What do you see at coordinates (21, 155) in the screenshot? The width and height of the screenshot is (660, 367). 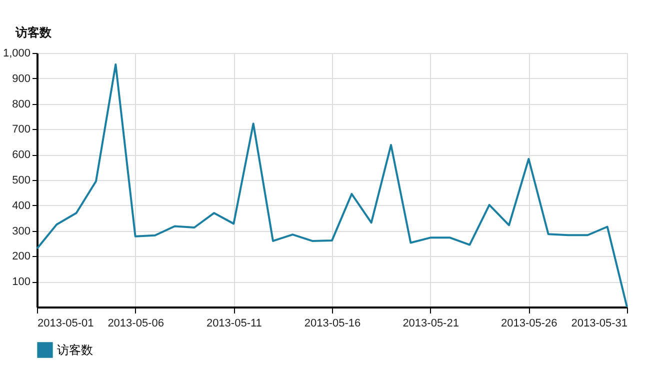 I see `y-tick-label: 600` at bounding box center [21, 155].